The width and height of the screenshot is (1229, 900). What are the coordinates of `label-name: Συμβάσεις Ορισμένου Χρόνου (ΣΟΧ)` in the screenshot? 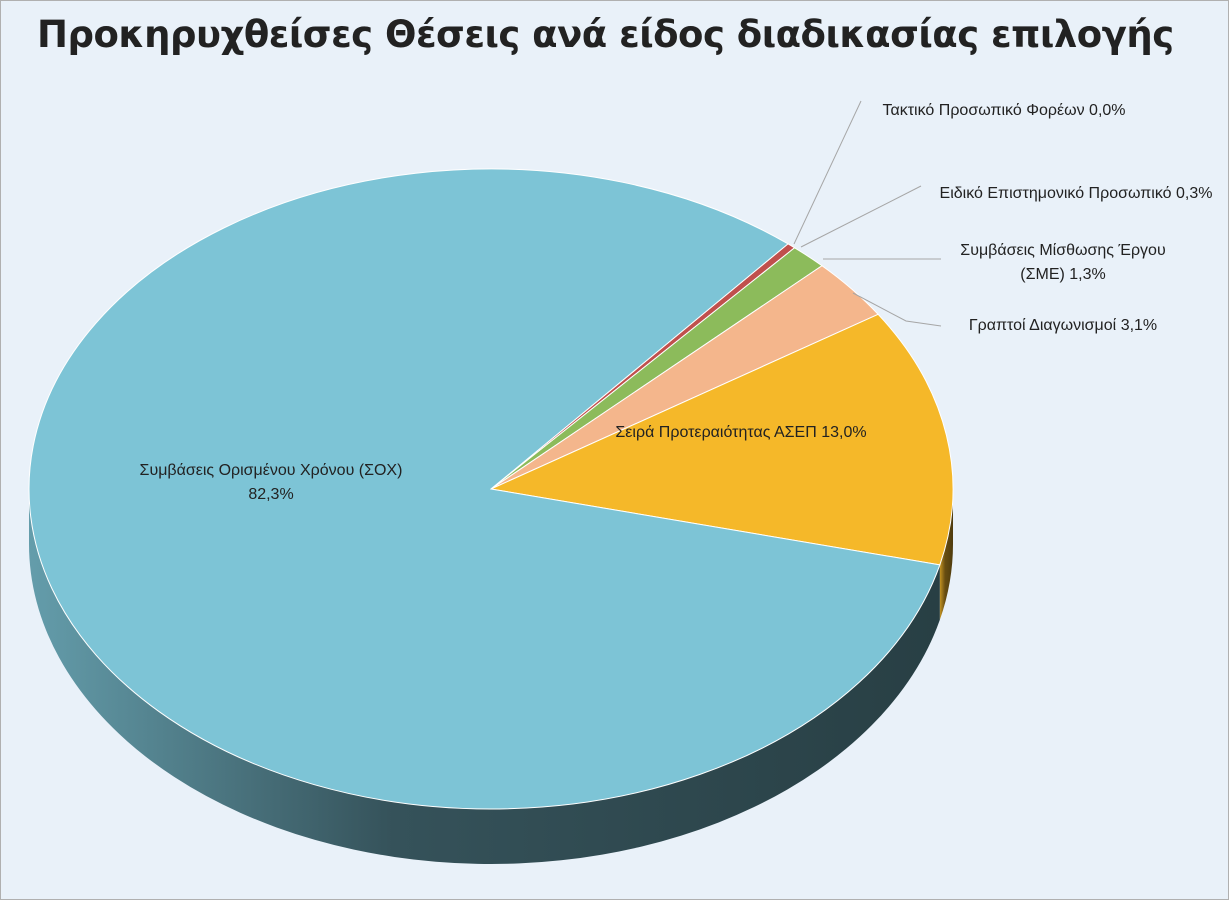 It's located at (271, 470).